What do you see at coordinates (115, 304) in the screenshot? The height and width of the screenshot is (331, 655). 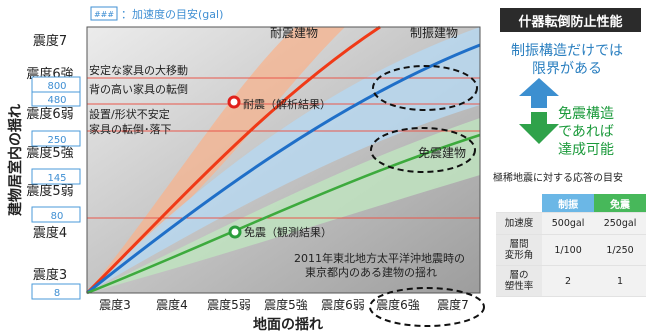 I see `x-tick-label: 震度3` at bounding box center [115, 304].